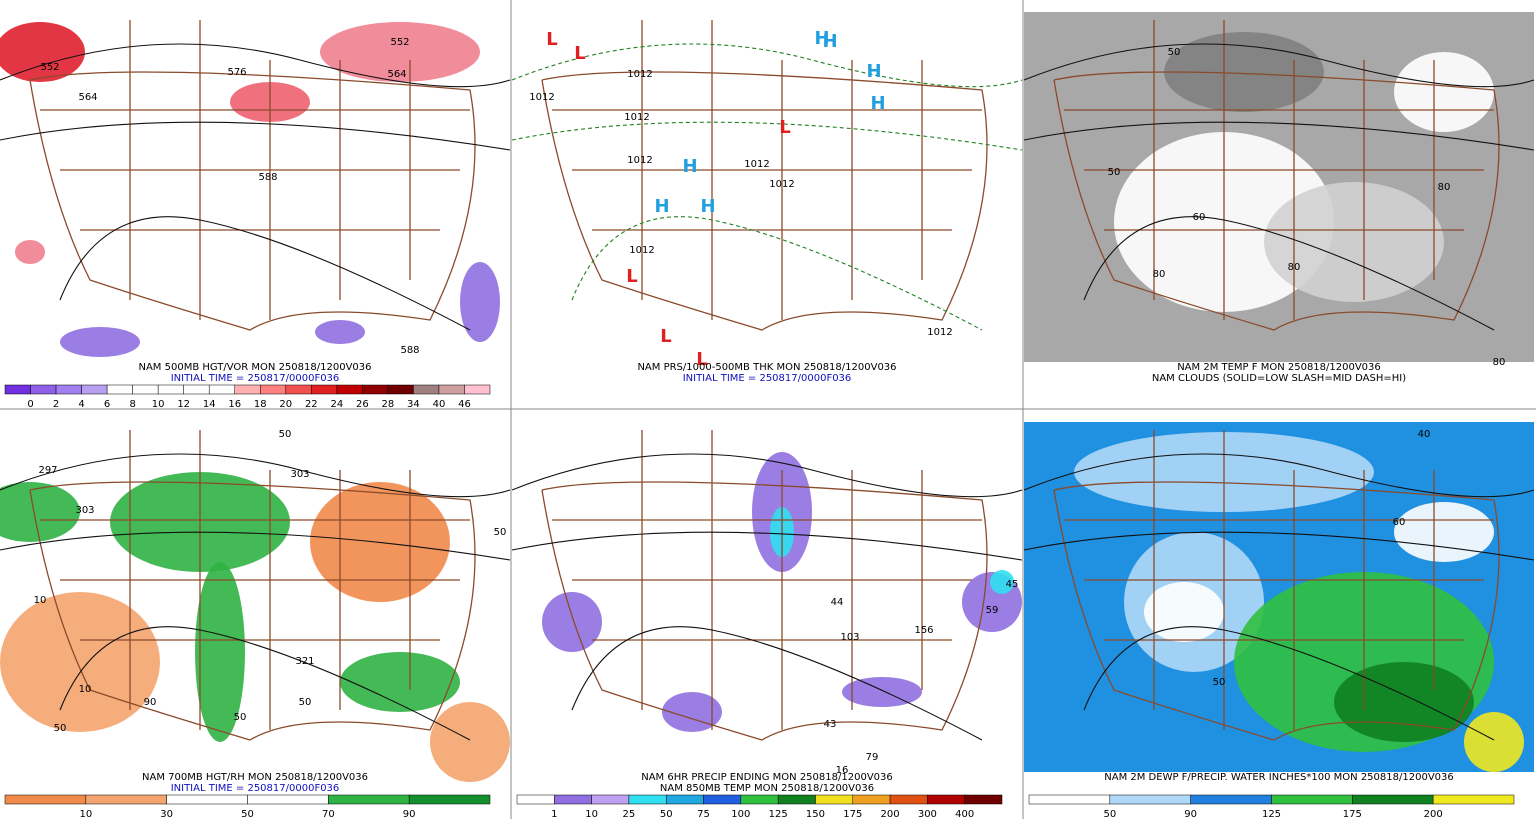  I want to click on colorbar-label: 25, so click(629, 814).